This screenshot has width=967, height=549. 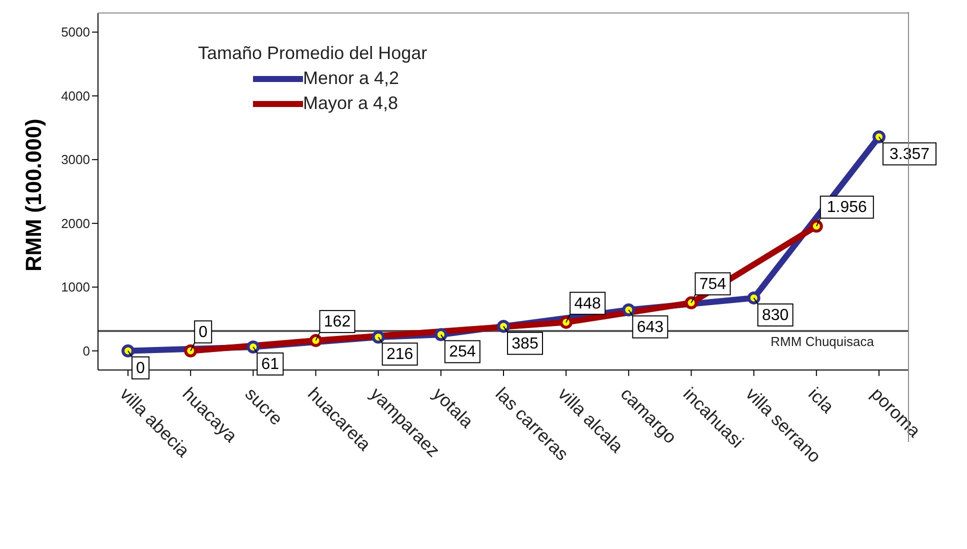 What do you see at coordinates (337, 322) in the screenshot?
I see `data-label: 162` at bounding box center [337, 322].